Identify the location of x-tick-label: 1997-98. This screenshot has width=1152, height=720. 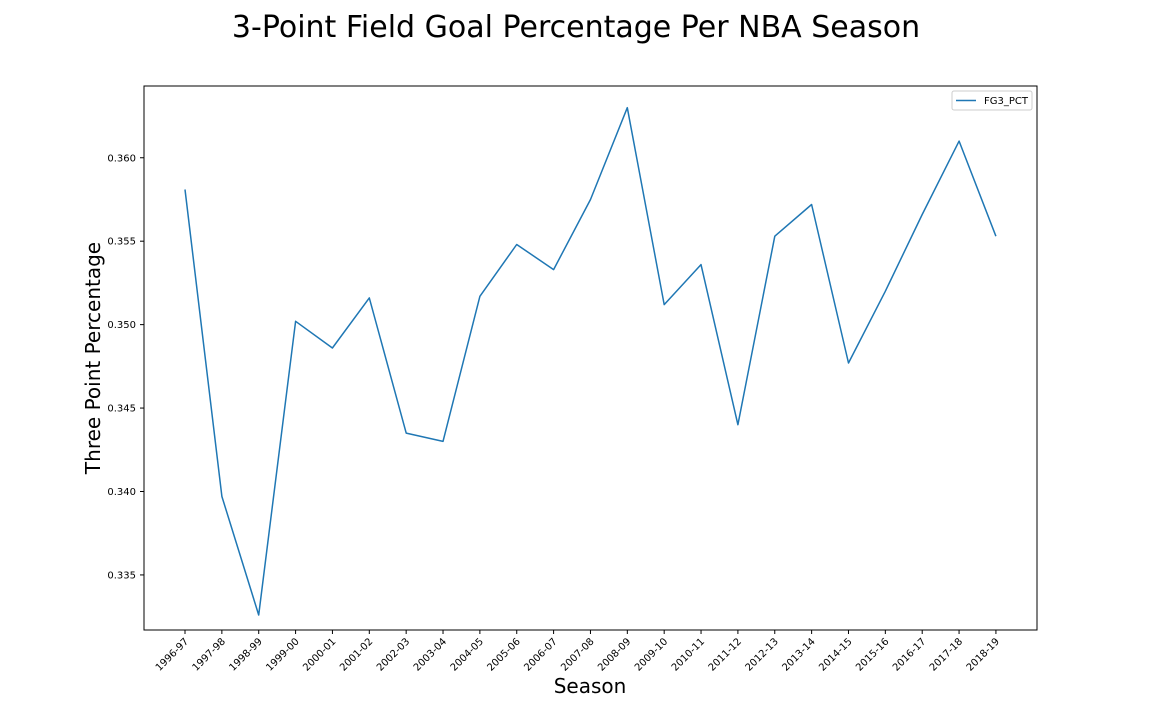
(209, 654).